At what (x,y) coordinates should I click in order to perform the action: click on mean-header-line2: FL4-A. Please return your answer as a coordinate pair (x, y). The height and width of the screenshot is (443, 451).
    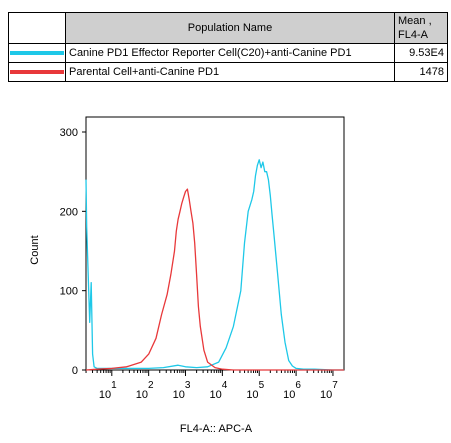
    Looking at the image, I should click on (413, 35).